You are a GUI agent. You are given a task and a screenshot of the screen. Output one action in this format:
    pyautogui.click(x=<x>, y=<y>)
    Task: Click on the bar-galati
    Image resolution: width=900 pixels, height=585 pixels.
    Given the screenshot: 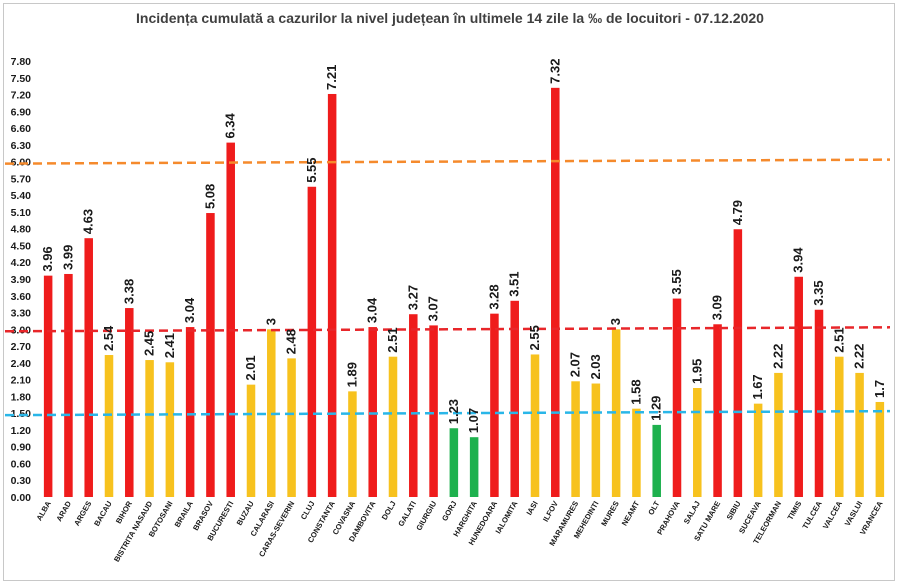 What is the action you would take?
    pyautogui.click(x=413, y=405)
    